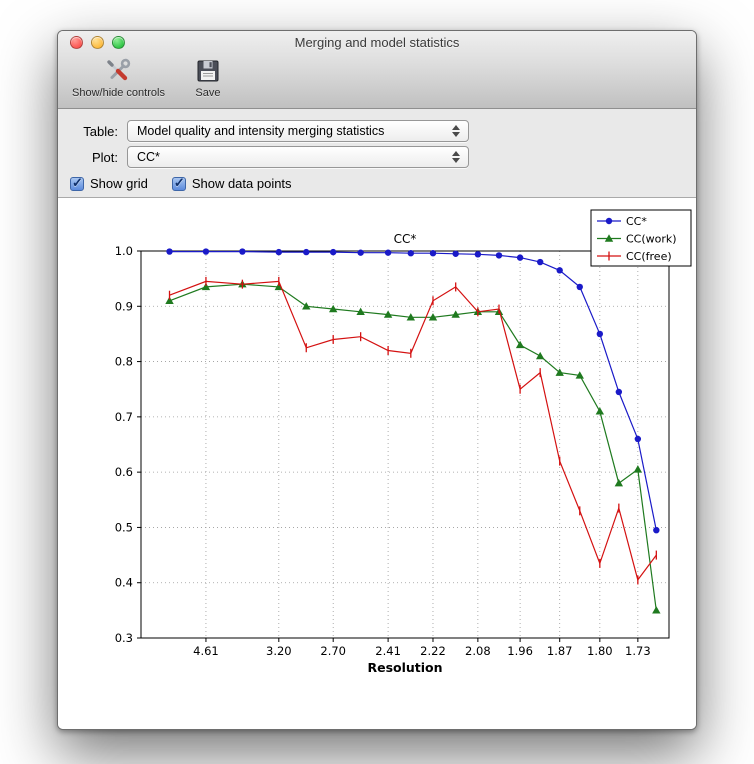 The image size is (754, 764). What do you see at coordinates (77, 183) in the screenshot?
I see `show-grid-checkbox` at bounding box center [77, 183].